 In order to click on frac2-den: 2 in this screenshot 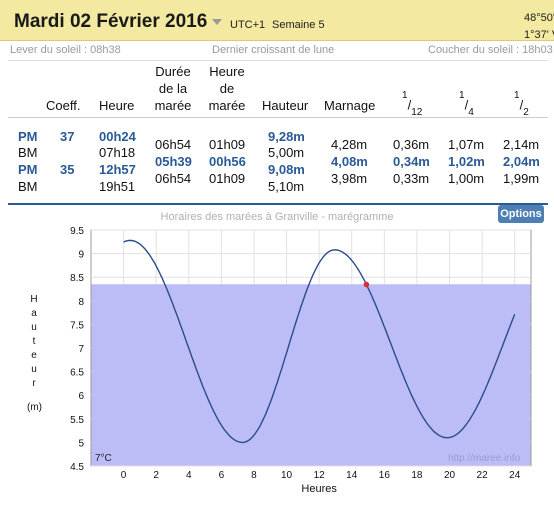, I will do `click(526, 112)`.